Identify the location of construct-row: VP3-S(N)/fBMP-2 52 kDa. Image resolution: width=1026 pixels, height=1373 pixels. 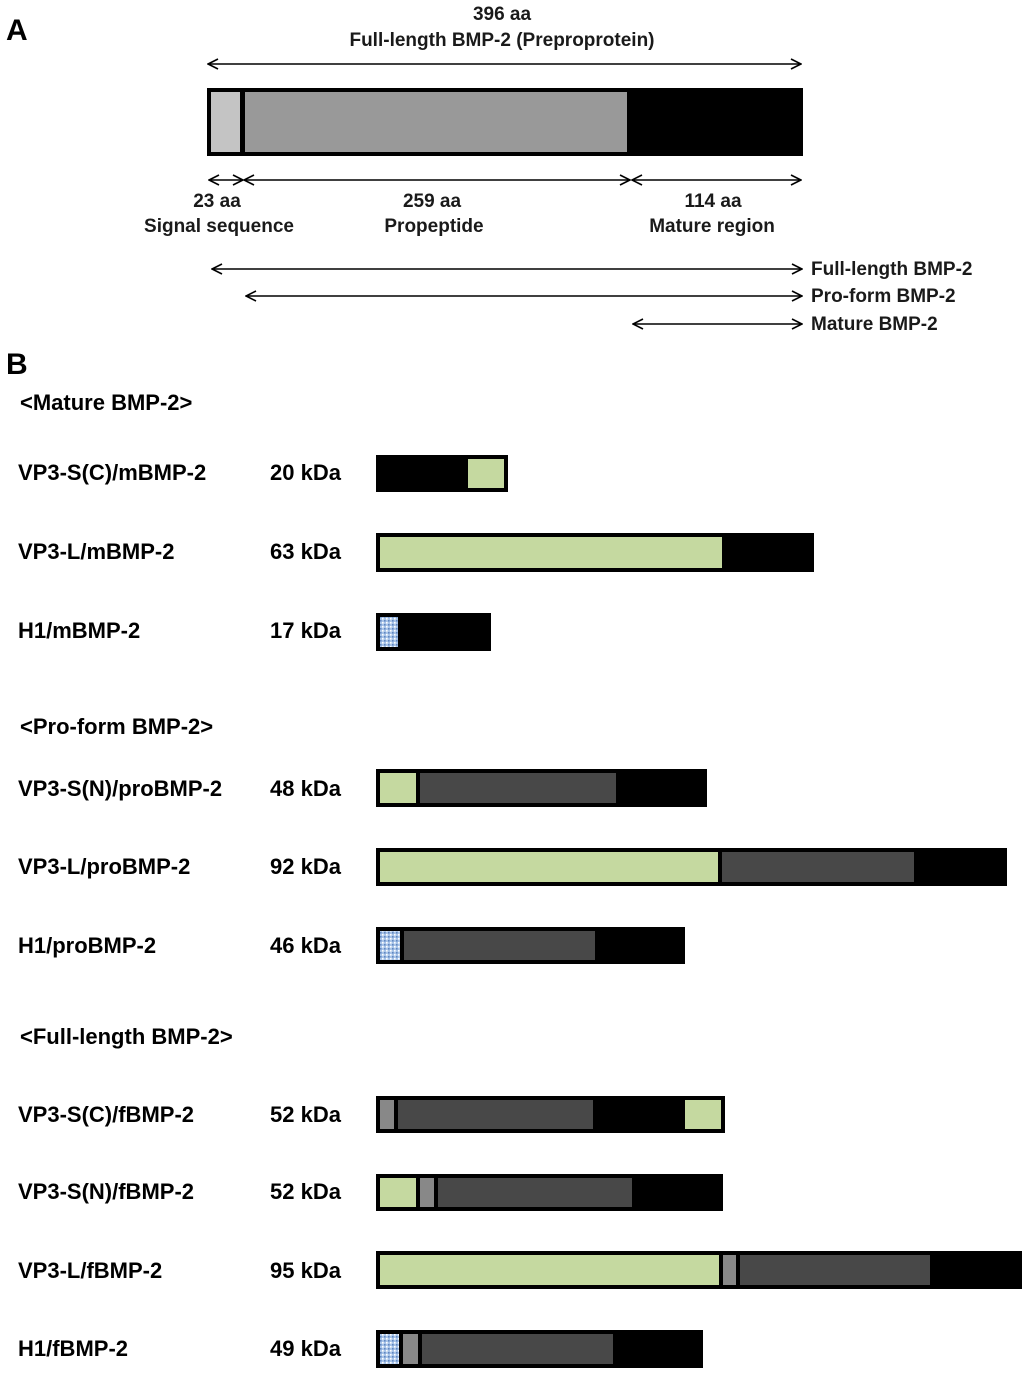
(370, 1192).